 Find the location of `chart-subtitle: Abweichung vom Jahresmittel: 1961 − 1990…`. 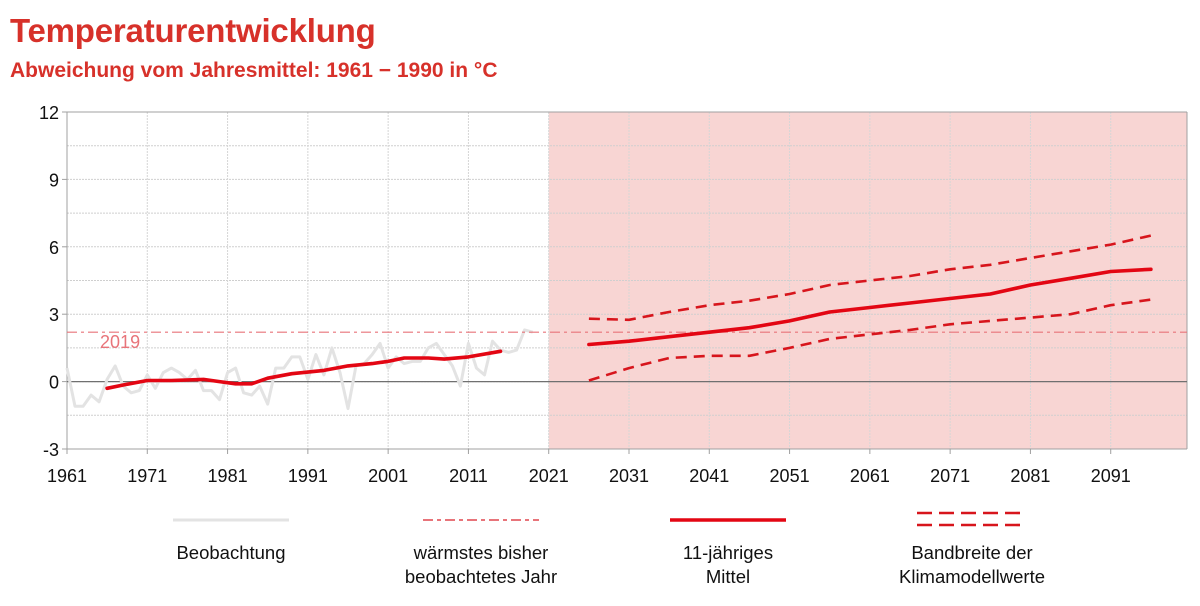

chart-subtitle: Abweichung vom Jahresmittel: 1961 − 1990… is located at coordinates (254, 70).